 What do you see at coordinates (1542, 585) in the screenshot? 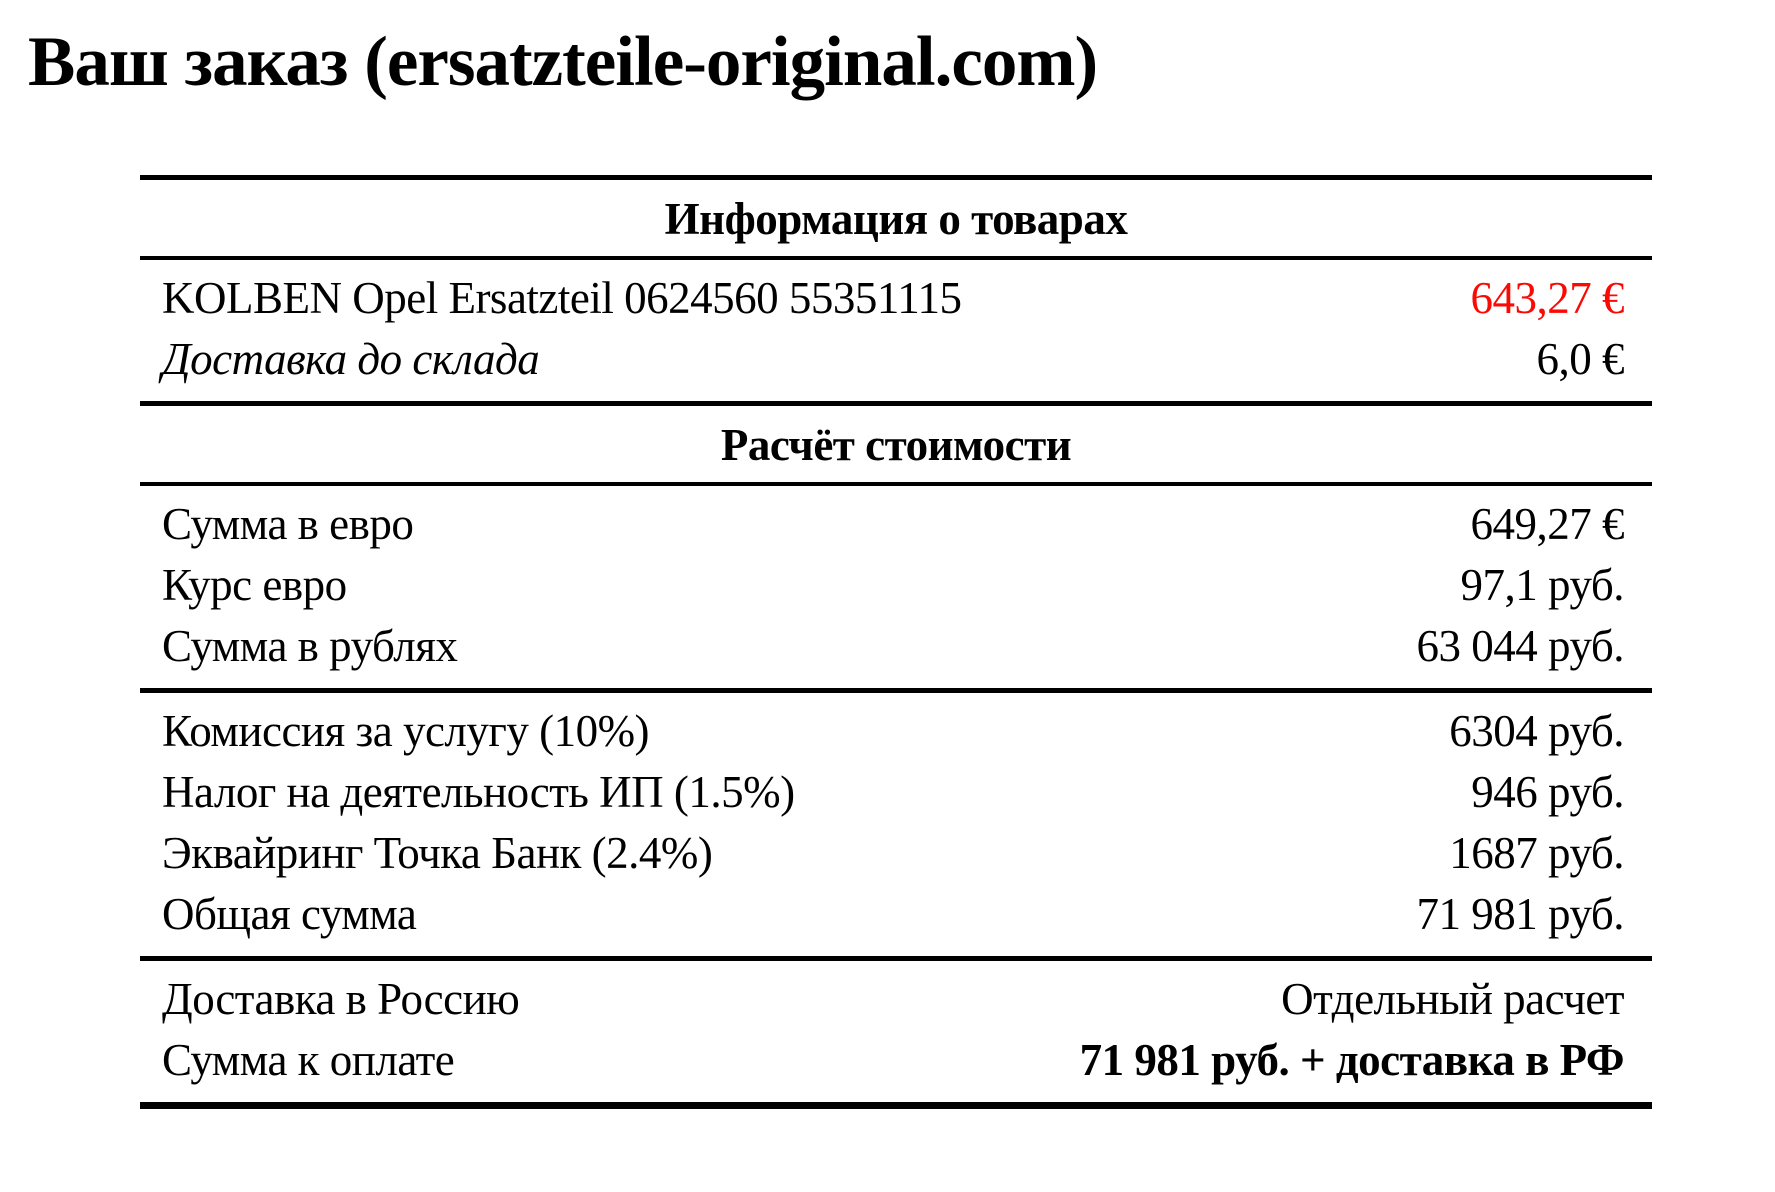
I see `row-value-euro-rate: 97,1 руб.` at bounding box center [1542, 585].